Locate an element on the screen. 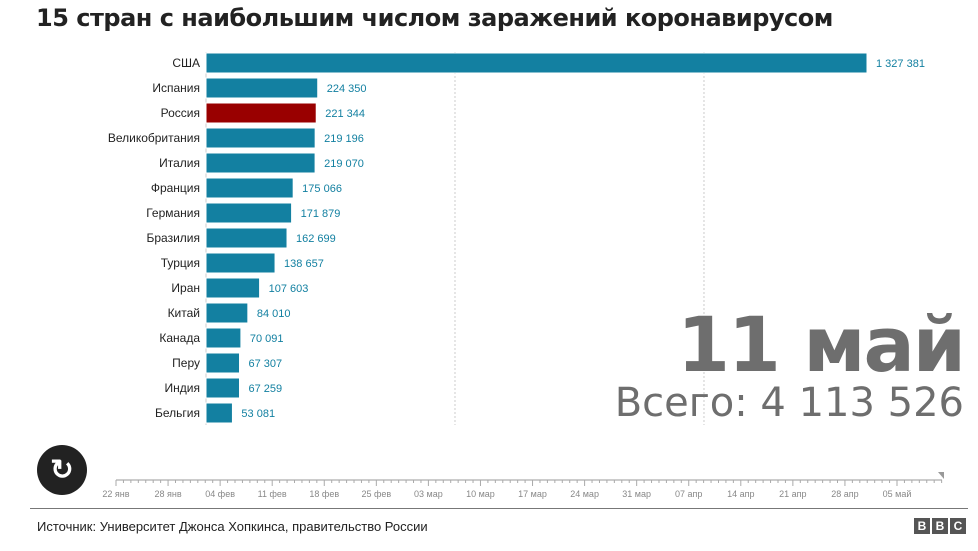 The width and height of the screenshot is (978, 551). value-label: 84 010 is located at coordinates (274, 314).